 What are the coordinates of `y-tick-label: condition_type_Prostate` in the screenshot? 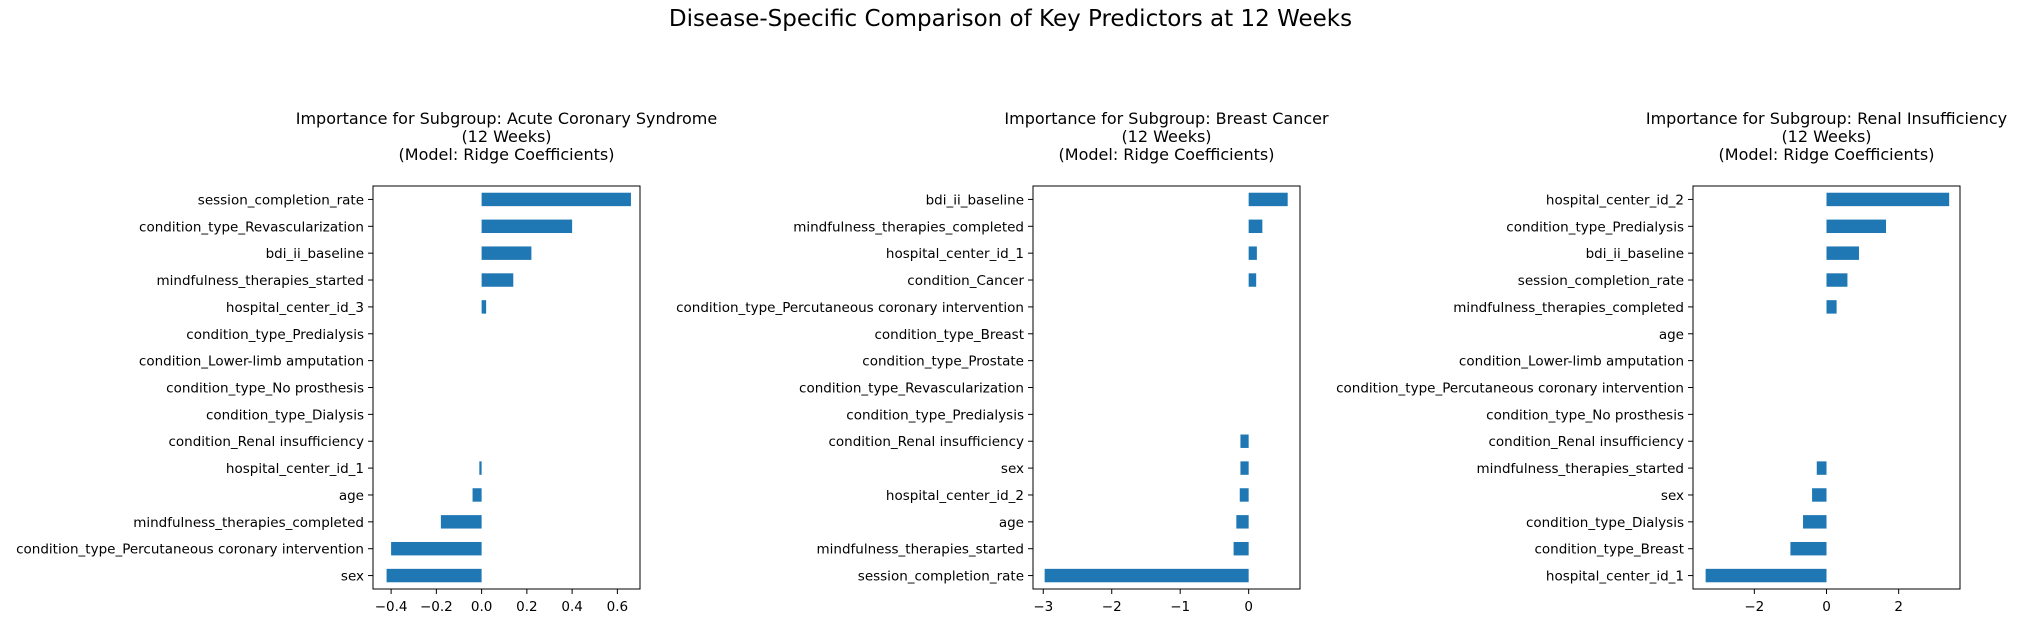 It's located at (943, 362).